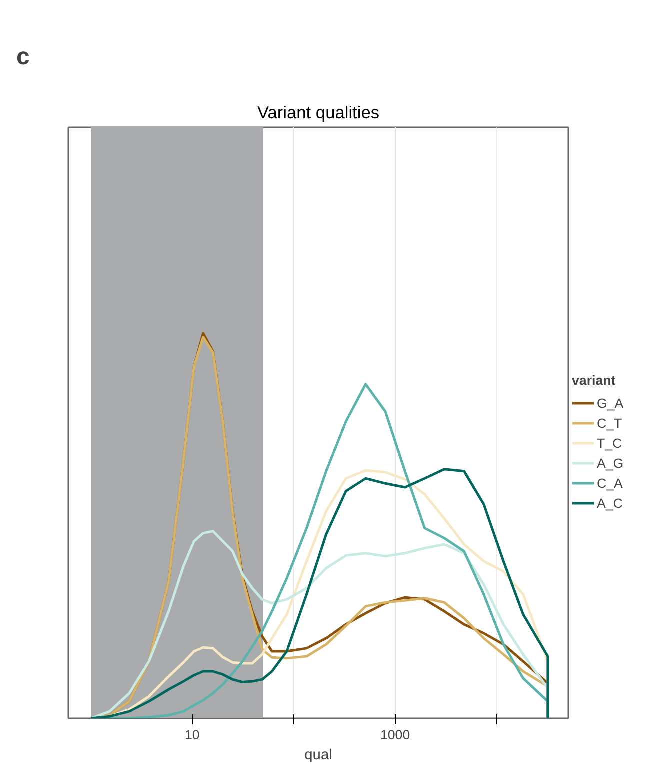  Describe the element at coordinates (610, 423) in the screenshot. I see `legend-label: C_T` at that location.